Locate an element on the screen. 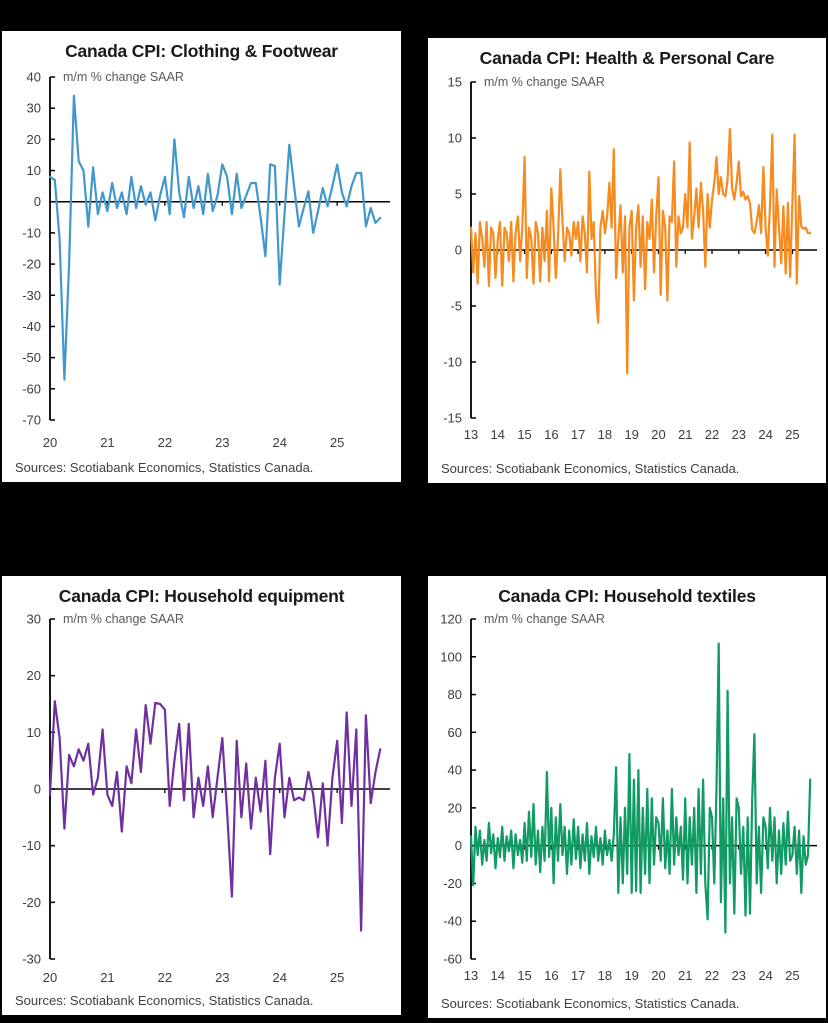  chart-title: Canada CPI: Health & Personal Care is located at coordinates (627, 58).